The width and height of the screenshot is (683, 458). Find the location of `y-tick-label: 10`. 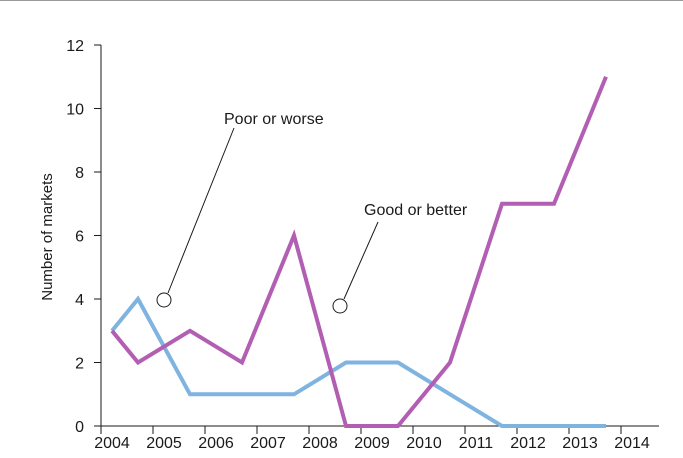

y-tick-label: 10 is located at coordinates (75, 110).